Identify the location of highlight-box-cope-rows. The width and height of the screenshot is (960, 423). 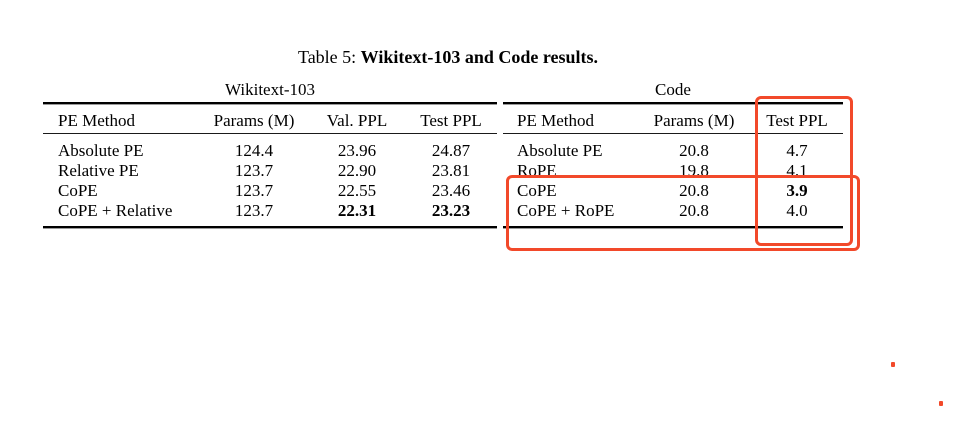
(683, 213).